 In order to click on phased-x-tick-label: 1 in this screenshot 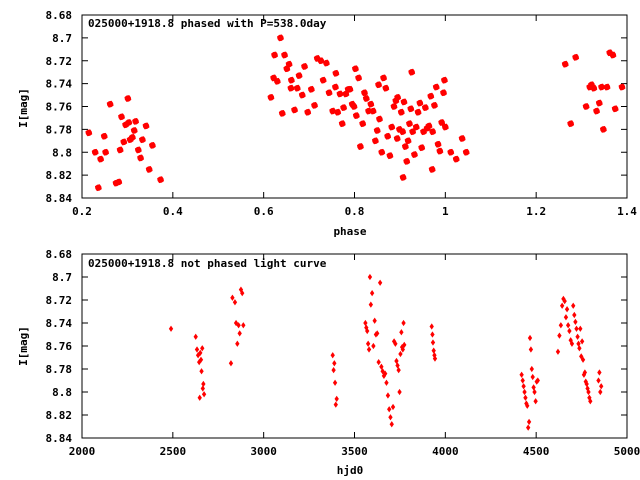, I will do `click(445, 211)`.